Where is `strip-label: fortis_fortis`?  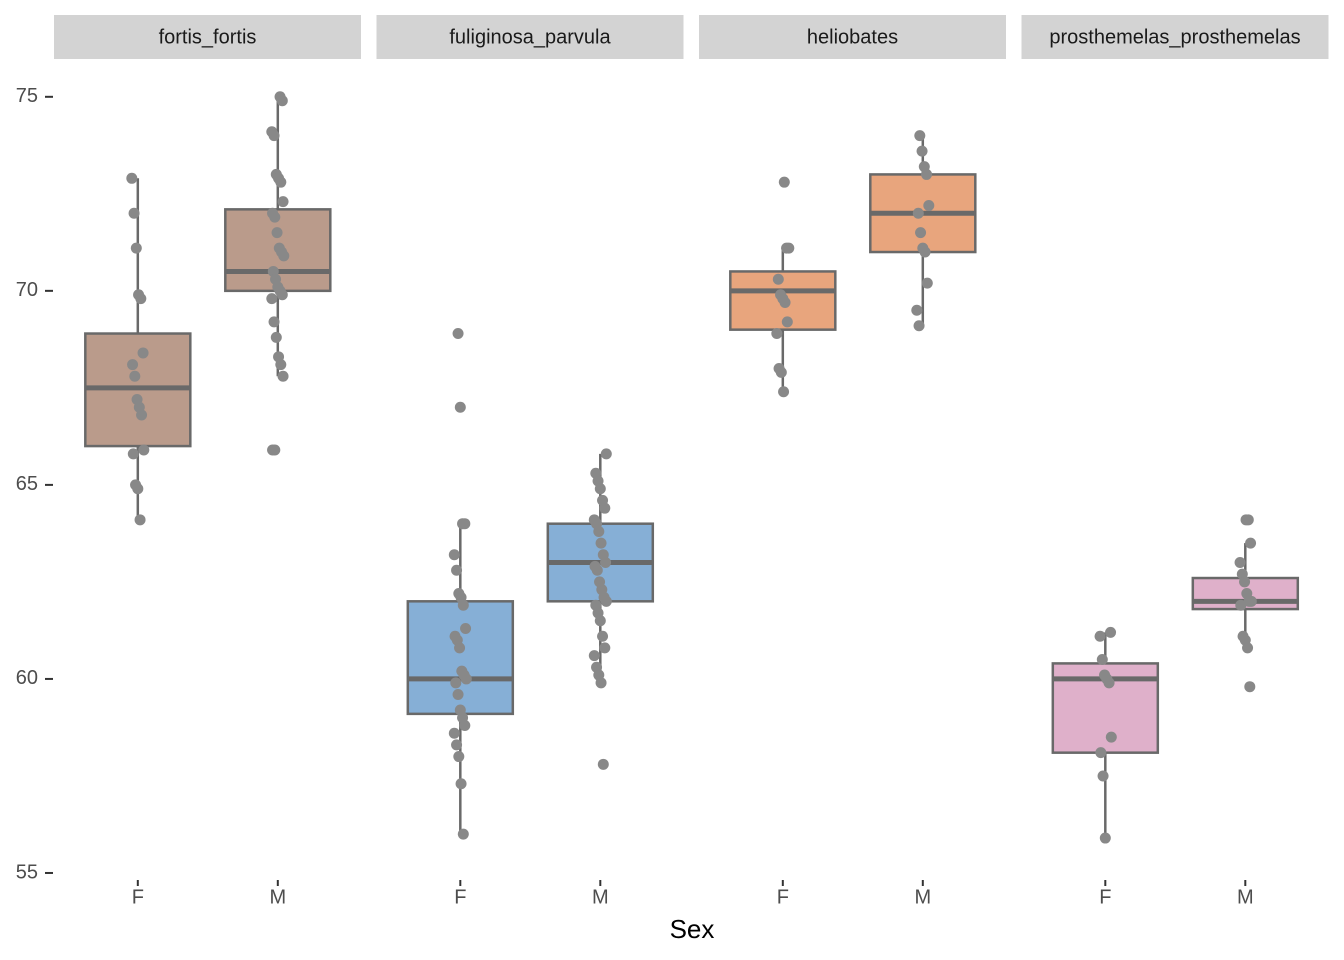 strip-label: fortis_fortis is located at coordinates (208, 37).